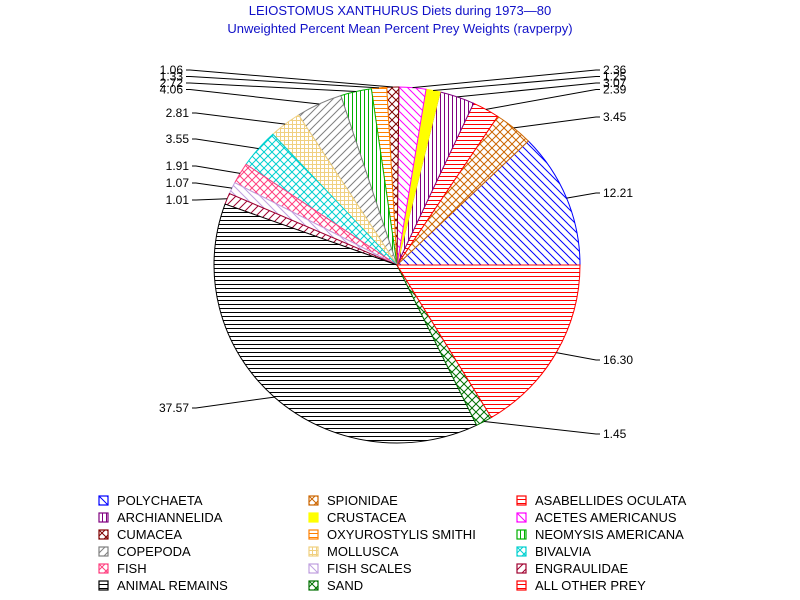  Describe the element at coordinates (542, 99) in the screenshot. I see `label-leader-asabellides-oculata` at that location.